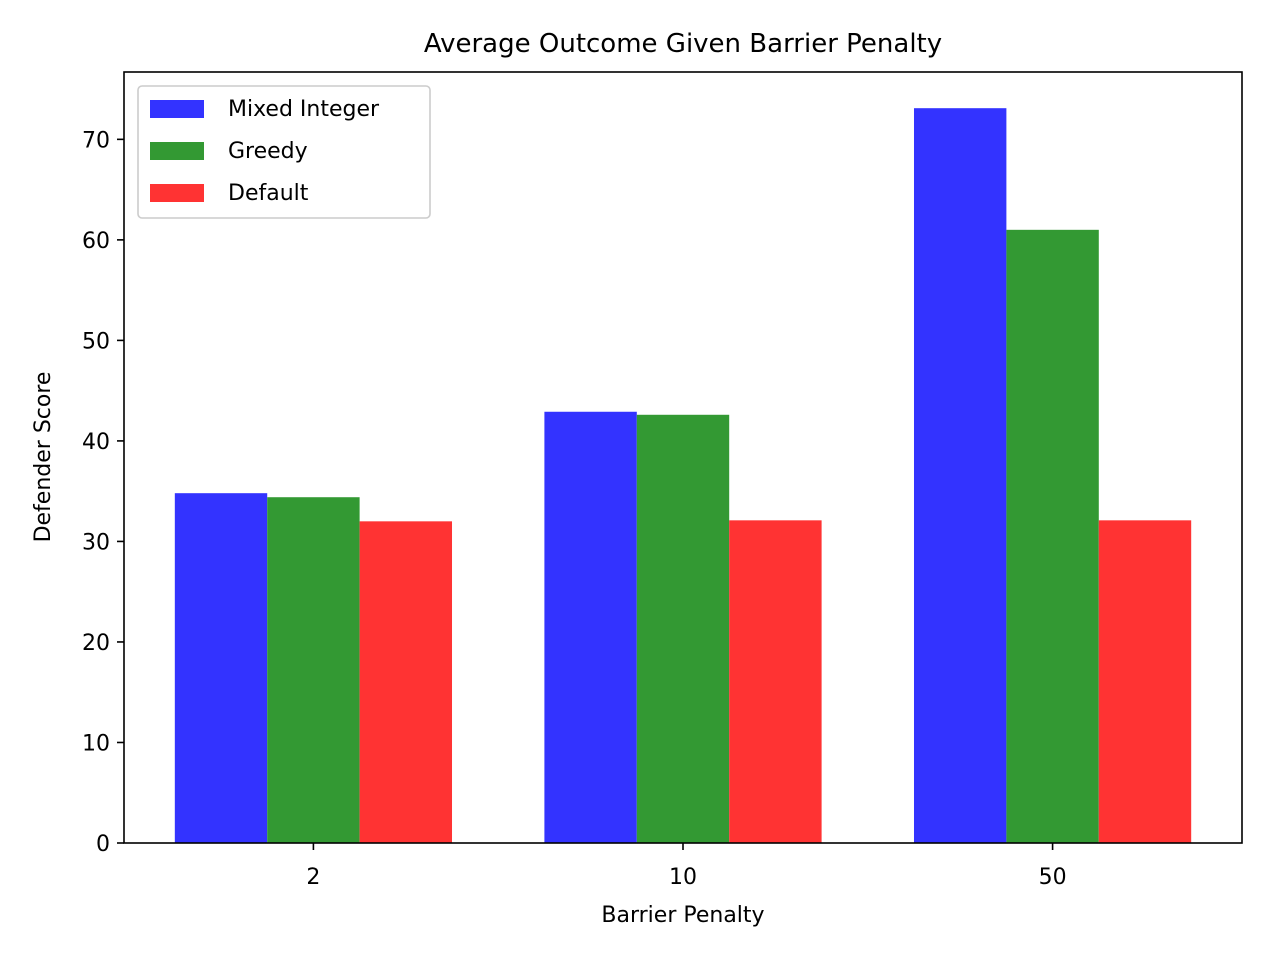  I want to click on y-tick-label: 40, so click(96, 442).